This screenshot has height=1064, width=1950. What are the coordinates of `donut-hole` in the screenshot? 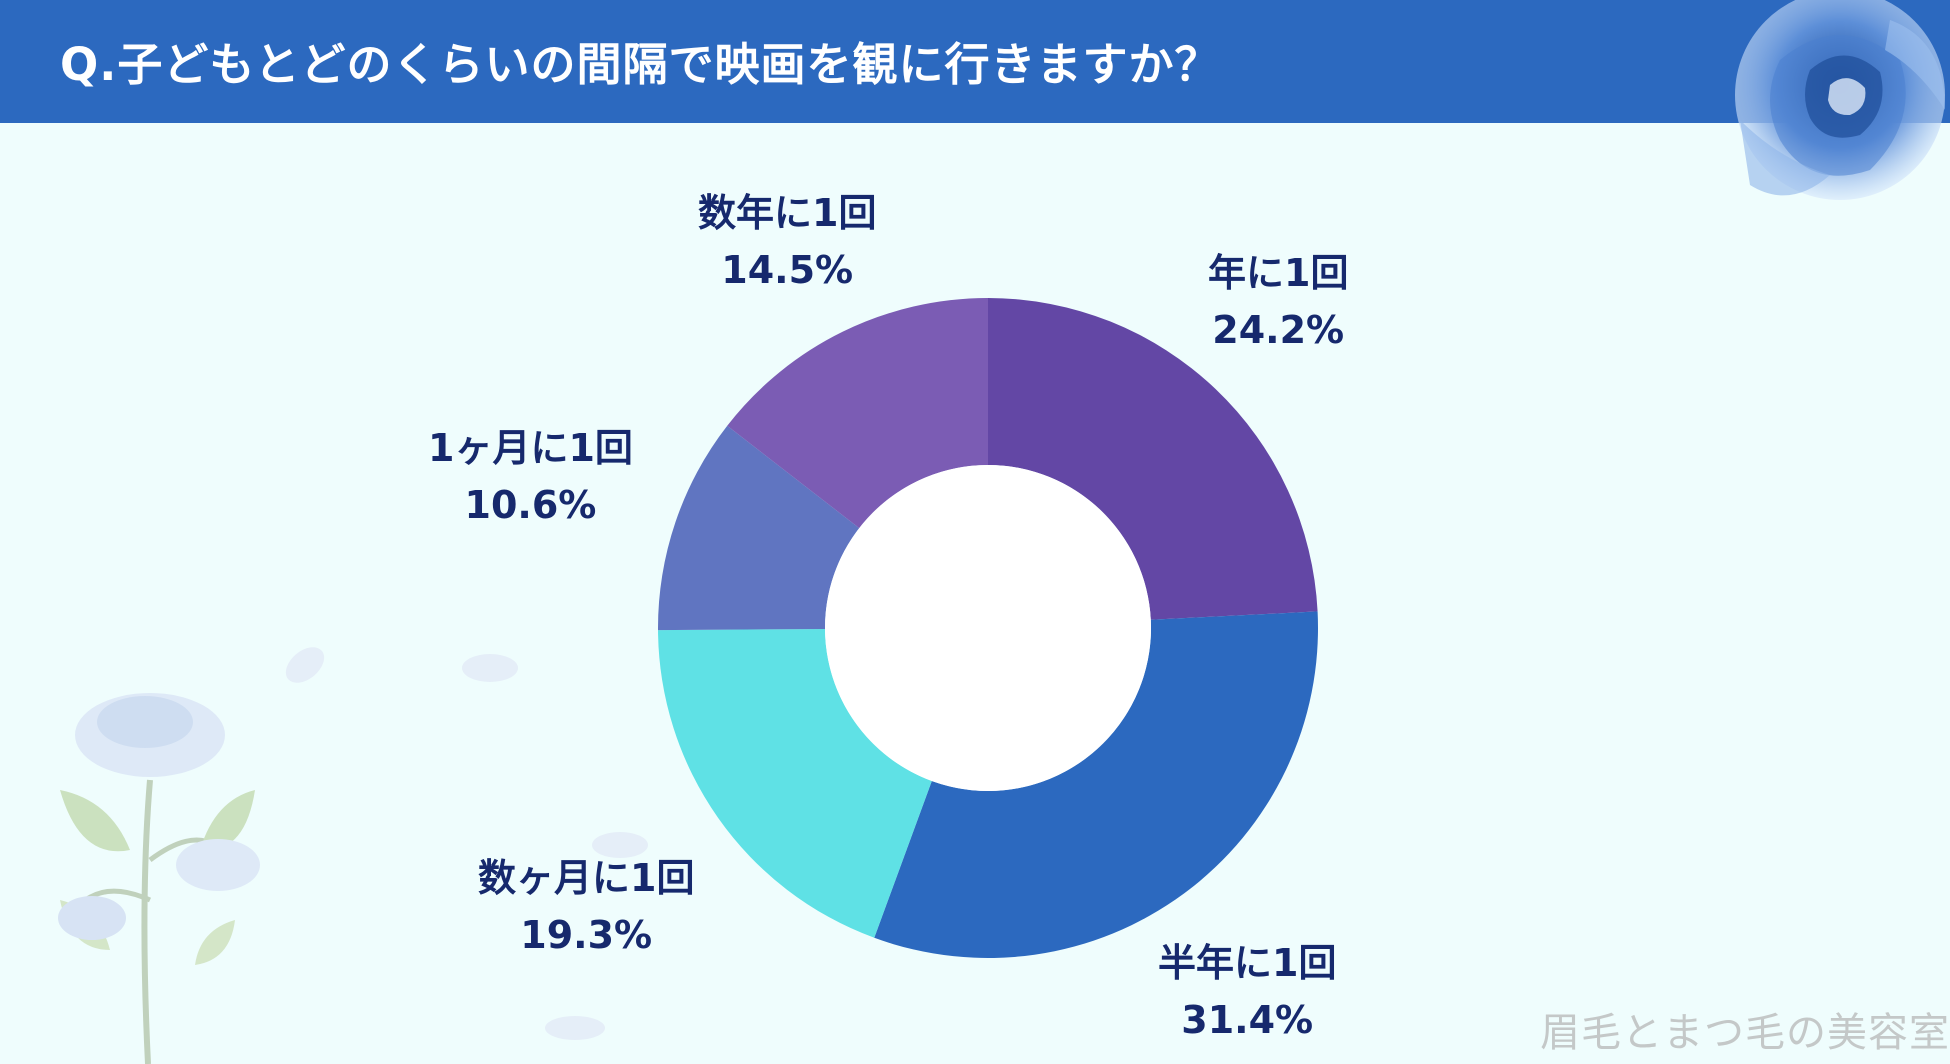 It's located at (988, 628).